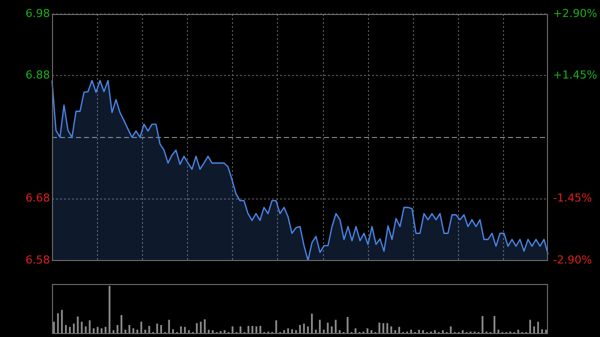 Image resolution: width=600 pixels, height=337 pixels. Describe the element at coordinates (572, 259) in the screenshot. I see `y2-tick-label: -2.90%` at that location.